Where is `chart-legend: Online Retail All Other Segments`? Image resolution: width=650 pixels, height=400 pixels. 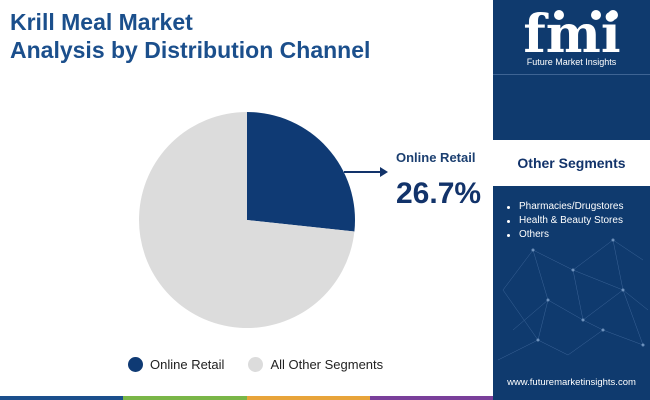 chart-legend: Online Retail All Other Segments is located at coordinates (255, 364).